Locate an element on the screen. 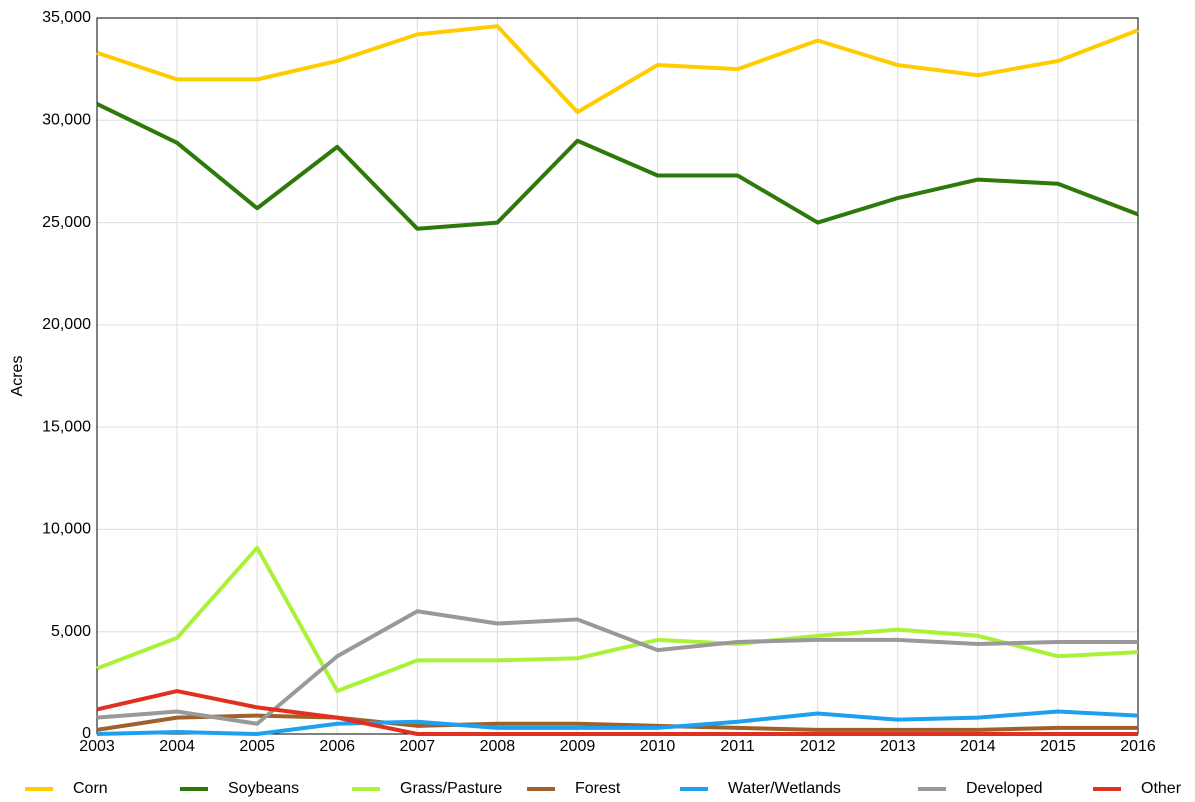 The width and height of the screenshot is (1195, 802). x-tick-label: 2008 is located at coordinates (498, 746).